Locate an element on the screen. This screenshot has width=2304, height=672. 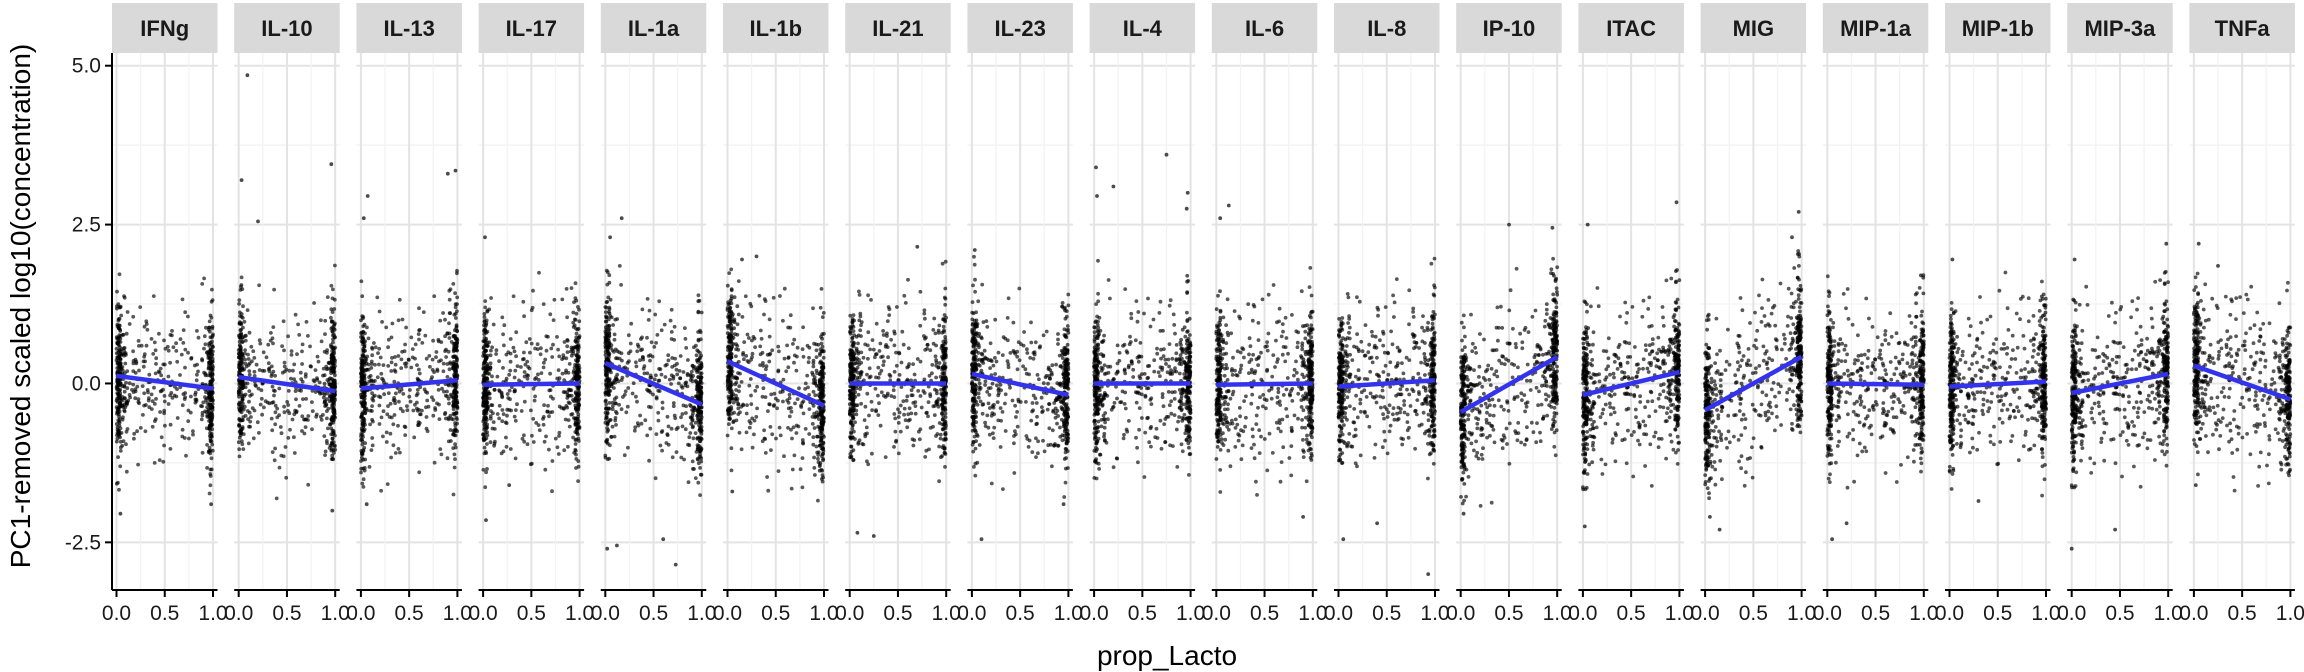
x-axis: 0.0 0.5 1.0 is located at coordinates (409, 607).